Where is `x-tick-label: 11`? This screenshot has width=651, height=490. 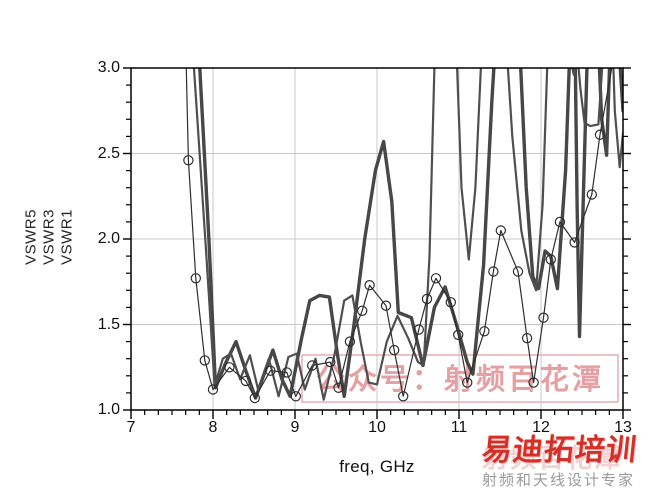
x-tick-label: 11 is located at coordinates (459, 427).